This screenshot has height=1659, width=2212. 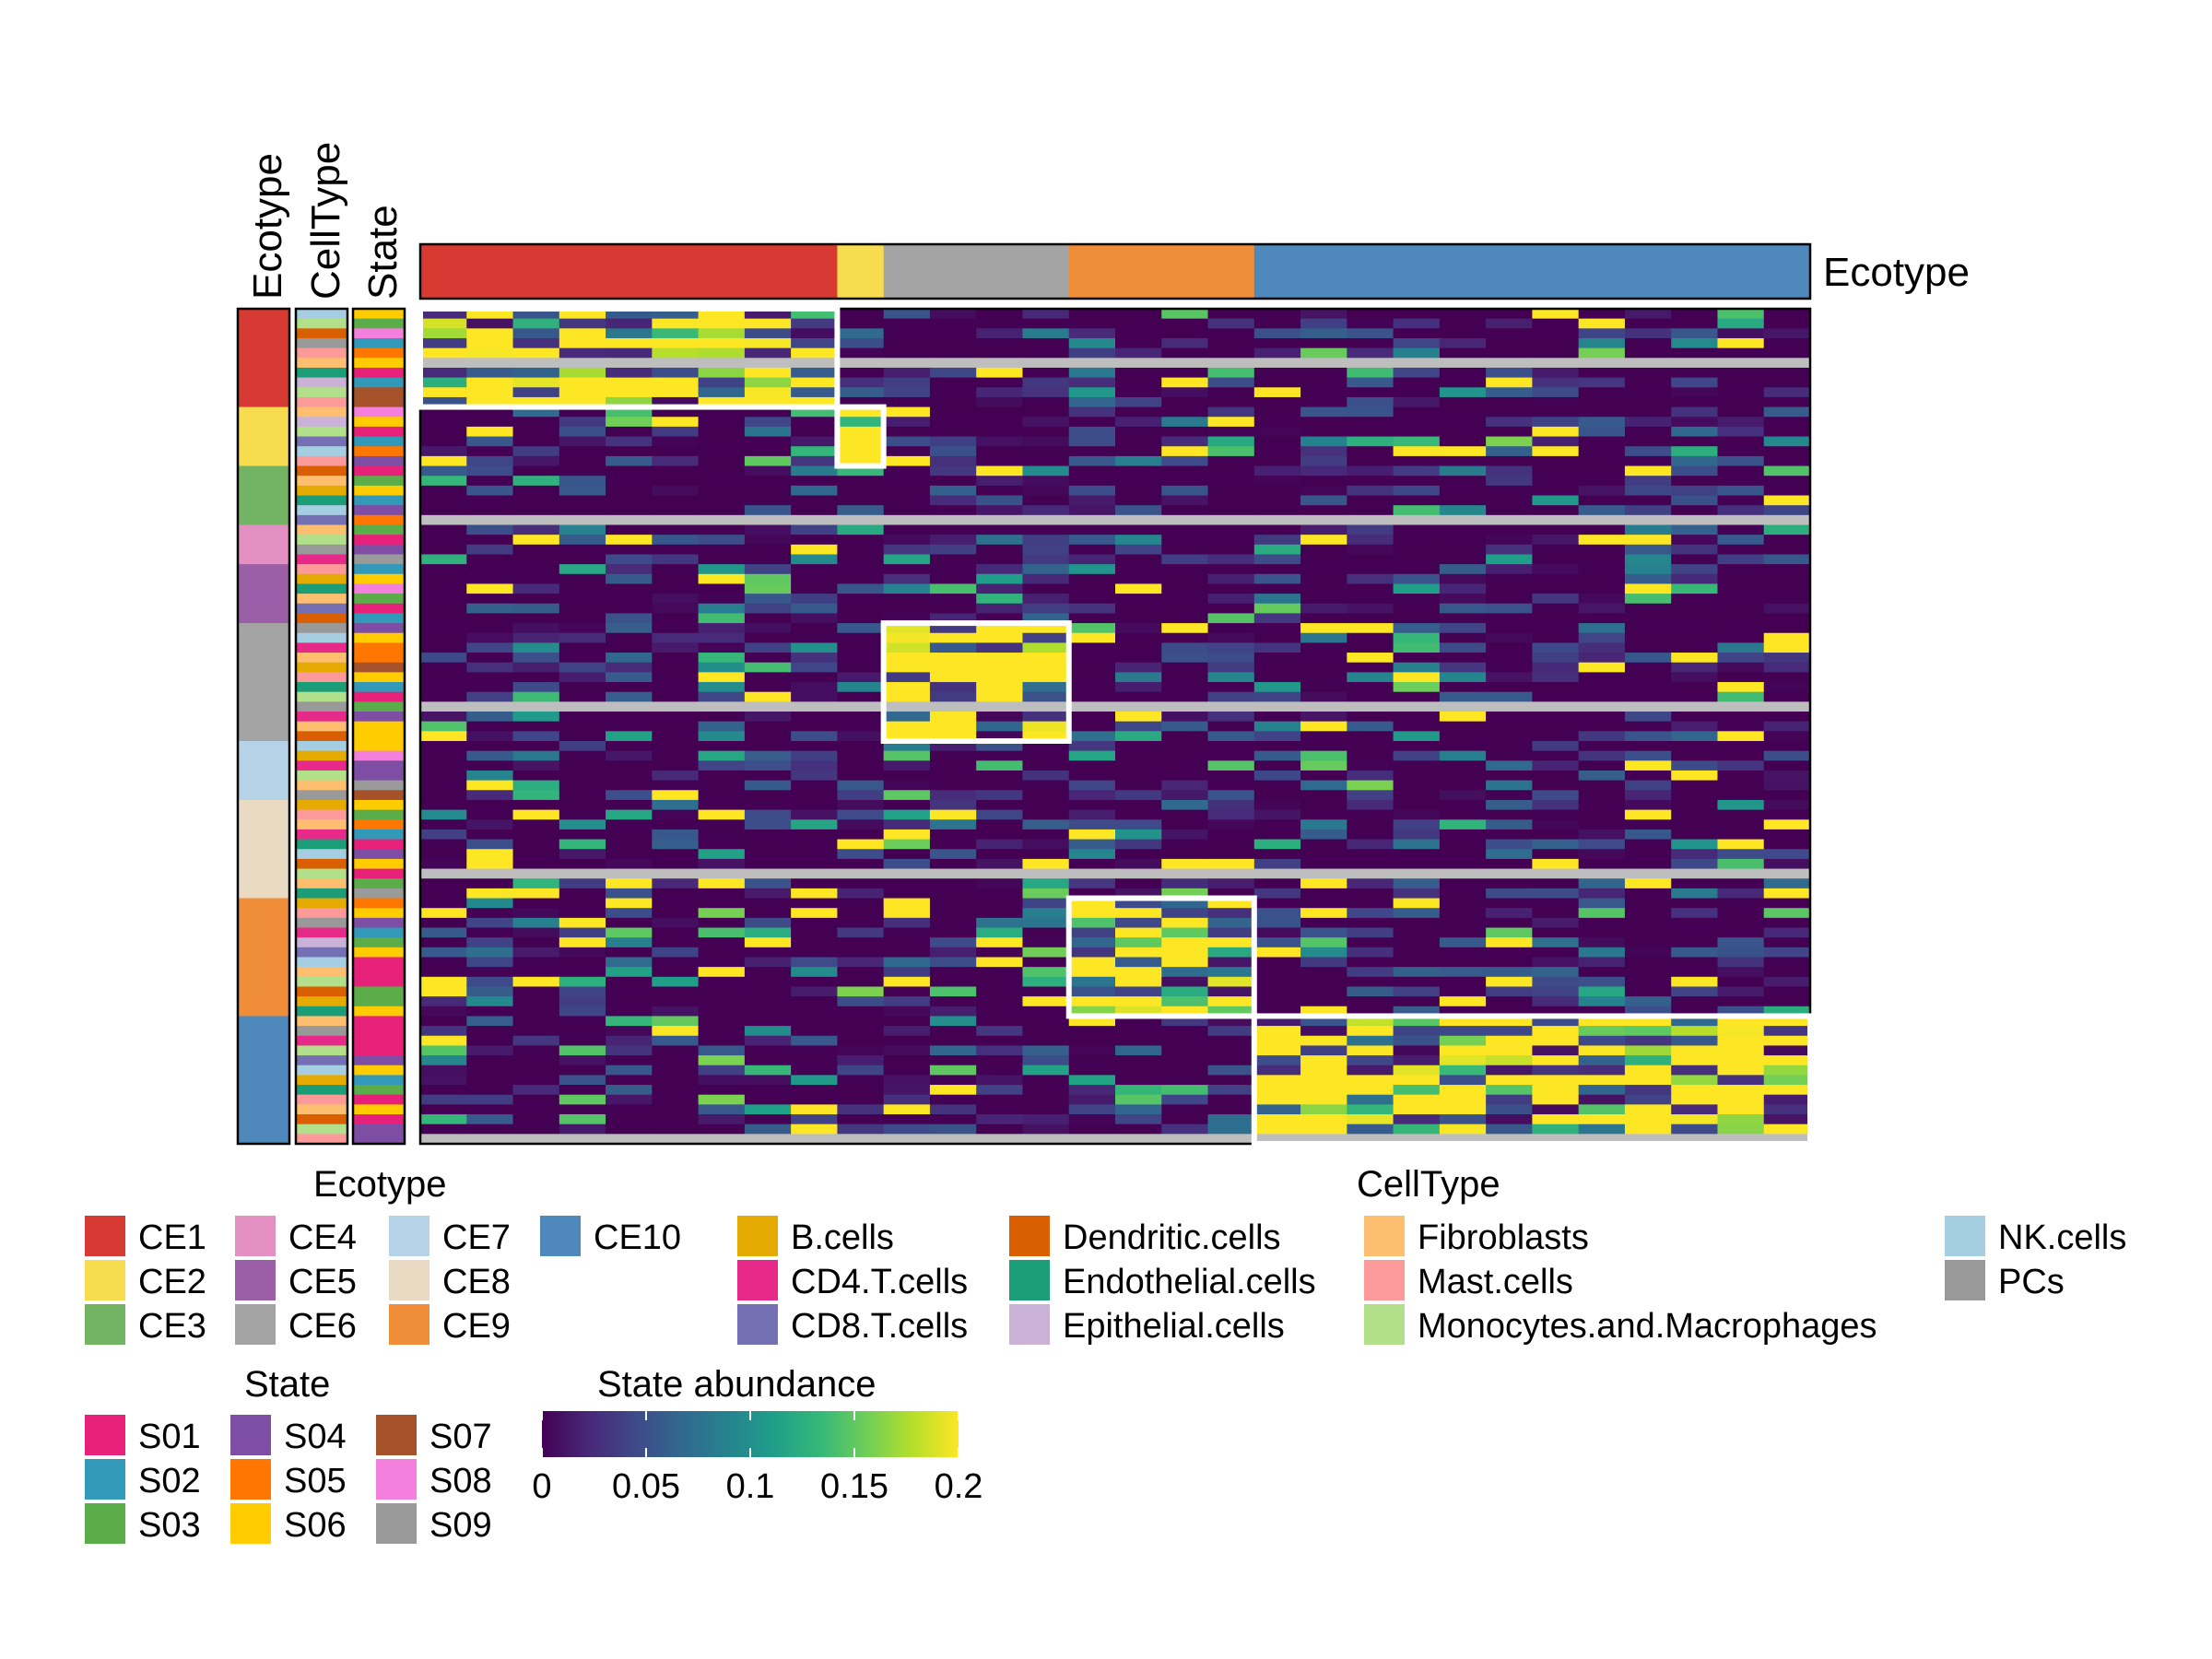 What do you see at coordinates (1161, 957) in the screenshot?
I see `highlight-box` at bounding box center [1161, 957].